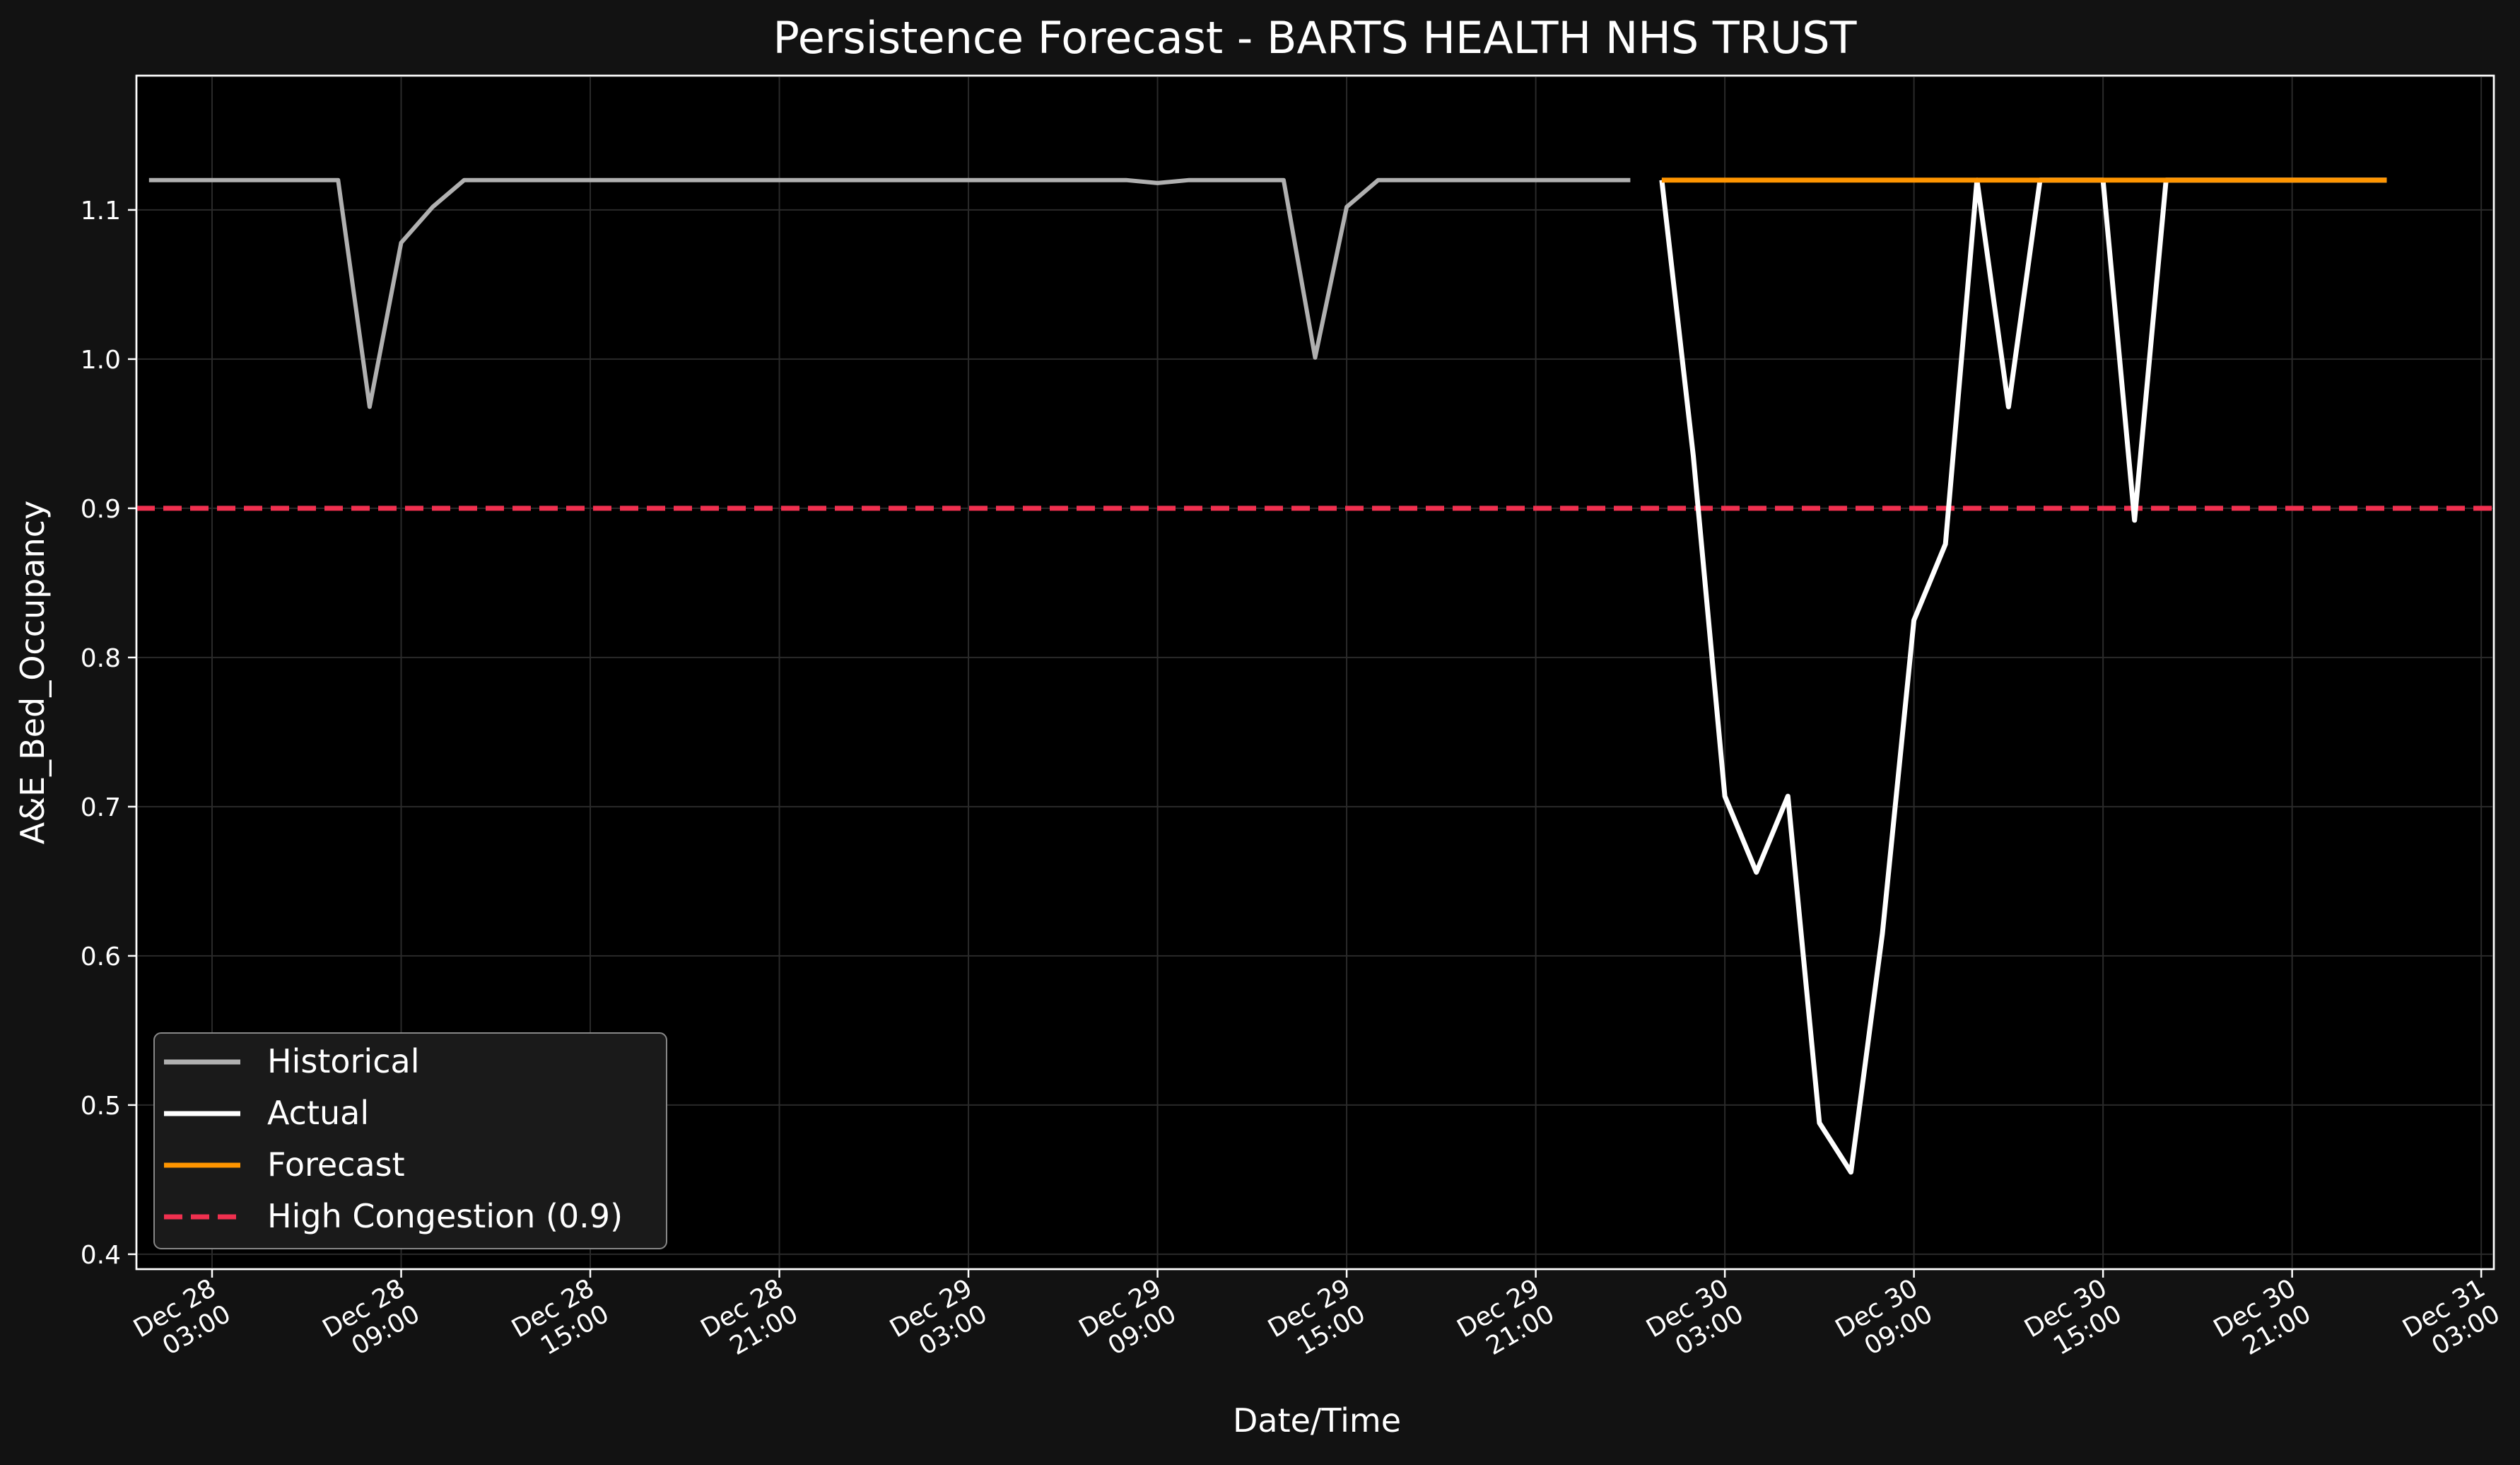 The height and width of the screenshot is (1465, 2520). What do you see at coordinates (336, 1164) in the screenshot?
I see `legend-label-forecast: Forecast` at bounding box center [336, 1164].